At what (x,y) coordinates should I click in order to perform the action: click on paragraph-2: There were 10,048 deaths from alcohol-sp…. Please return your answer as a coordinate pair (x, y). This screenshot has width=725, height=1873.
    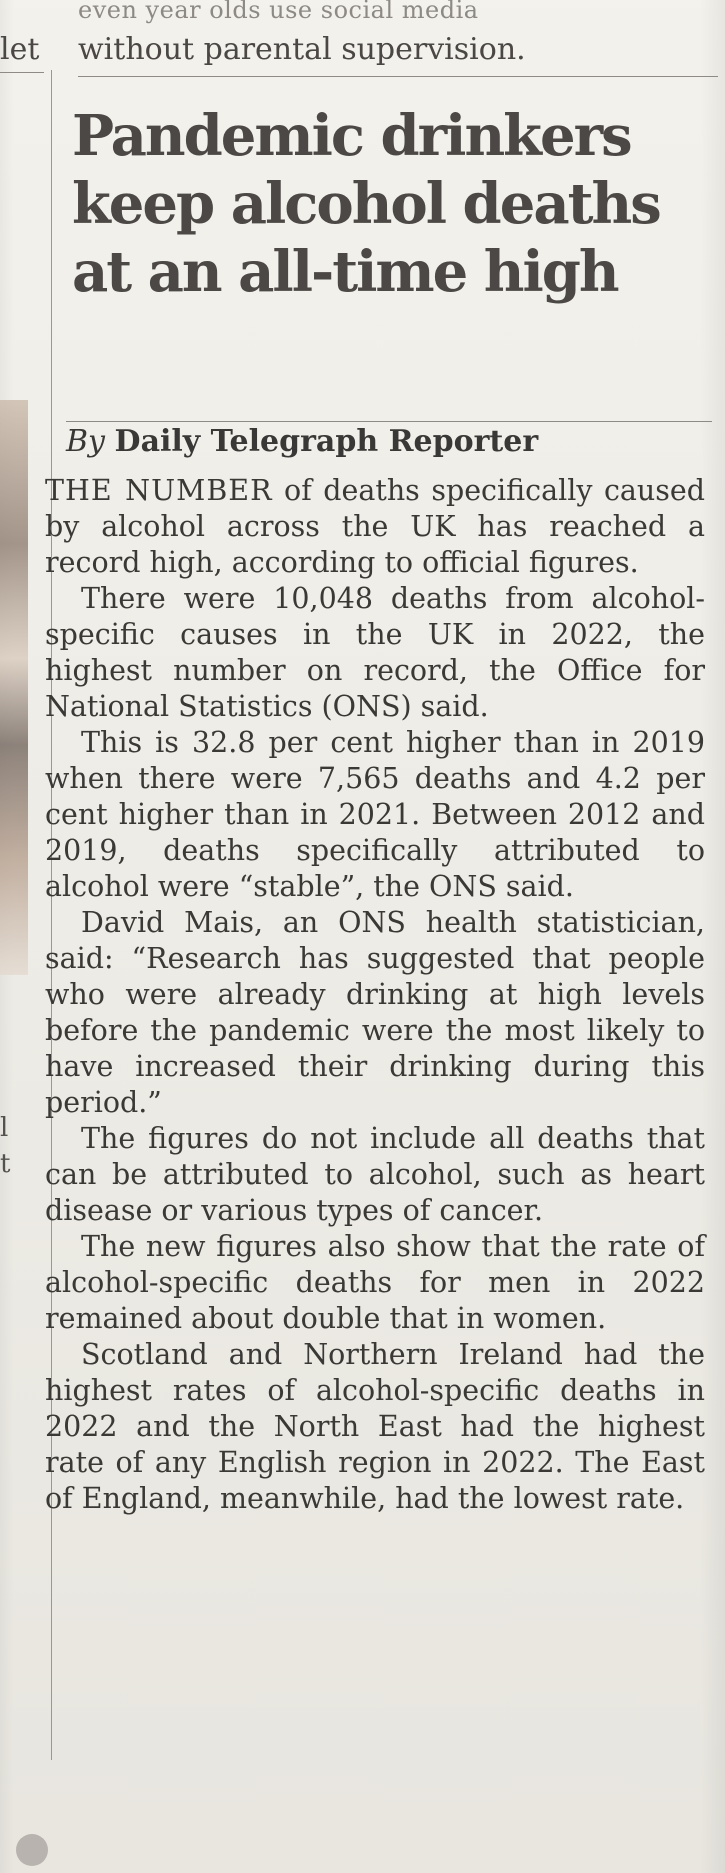
    Looking at the image, I should click on (375, 652).